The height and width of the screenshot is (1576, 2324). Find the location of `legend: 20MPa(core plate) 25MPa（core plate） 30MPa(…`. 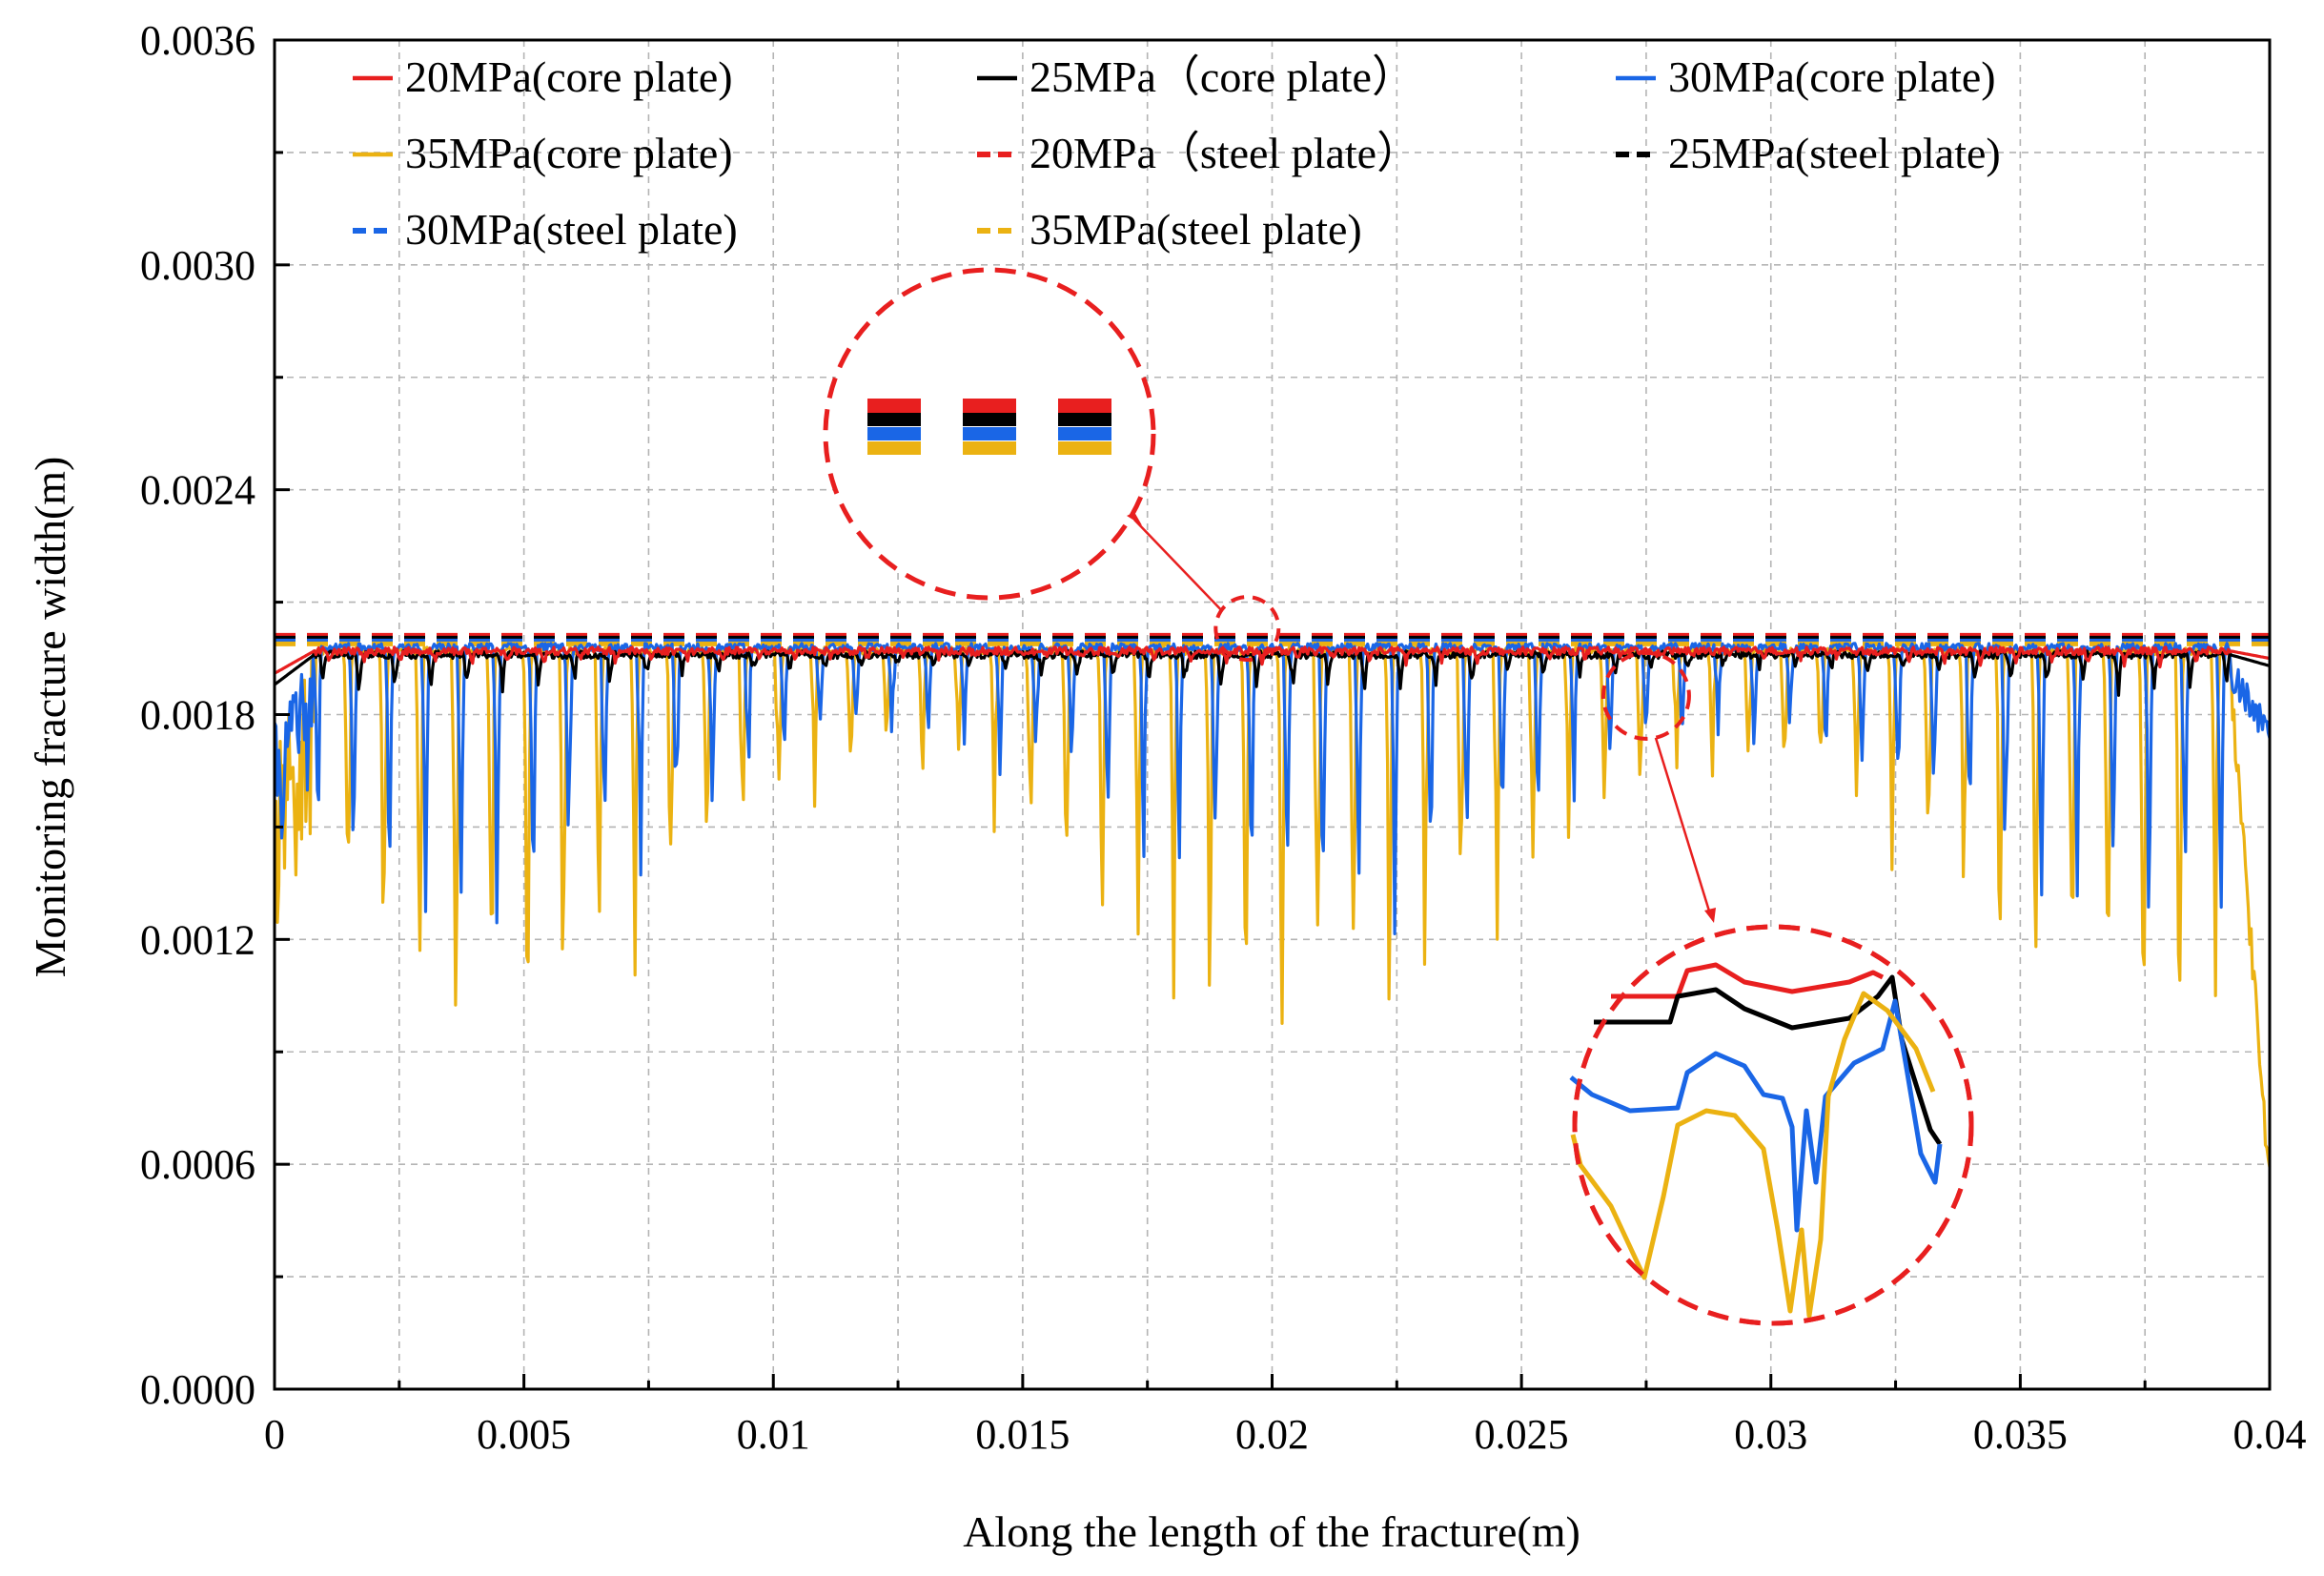

legend: 20MPa(core plate) 25MPa（core plate） 30MPa(… is located at coordinates (1177, 153).